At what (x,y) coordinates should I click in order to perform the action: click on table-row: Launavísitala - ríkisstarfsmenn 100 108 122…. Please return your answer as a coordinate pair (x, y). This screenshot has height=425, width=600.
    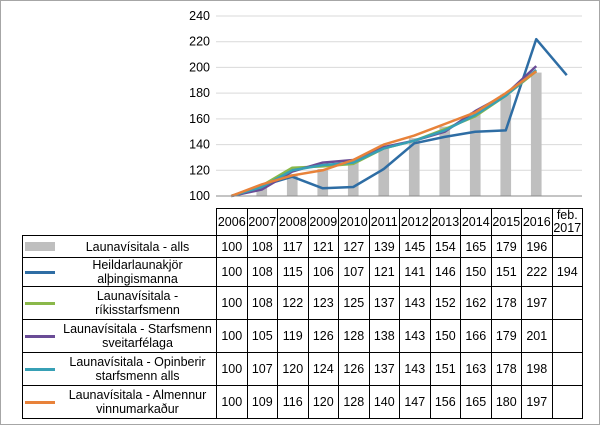
    Looking at the image, I should click on (302, 303).